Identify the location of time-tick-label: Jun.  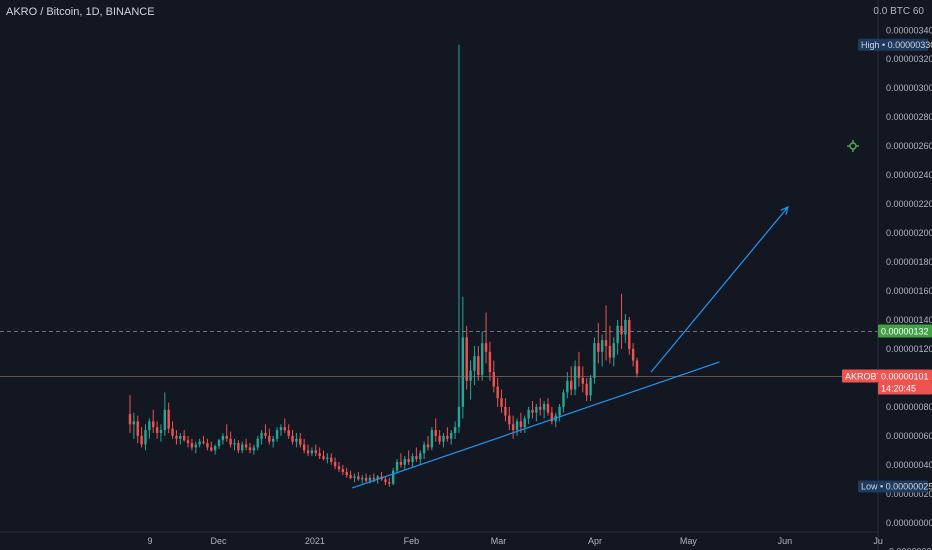
(785, 541).